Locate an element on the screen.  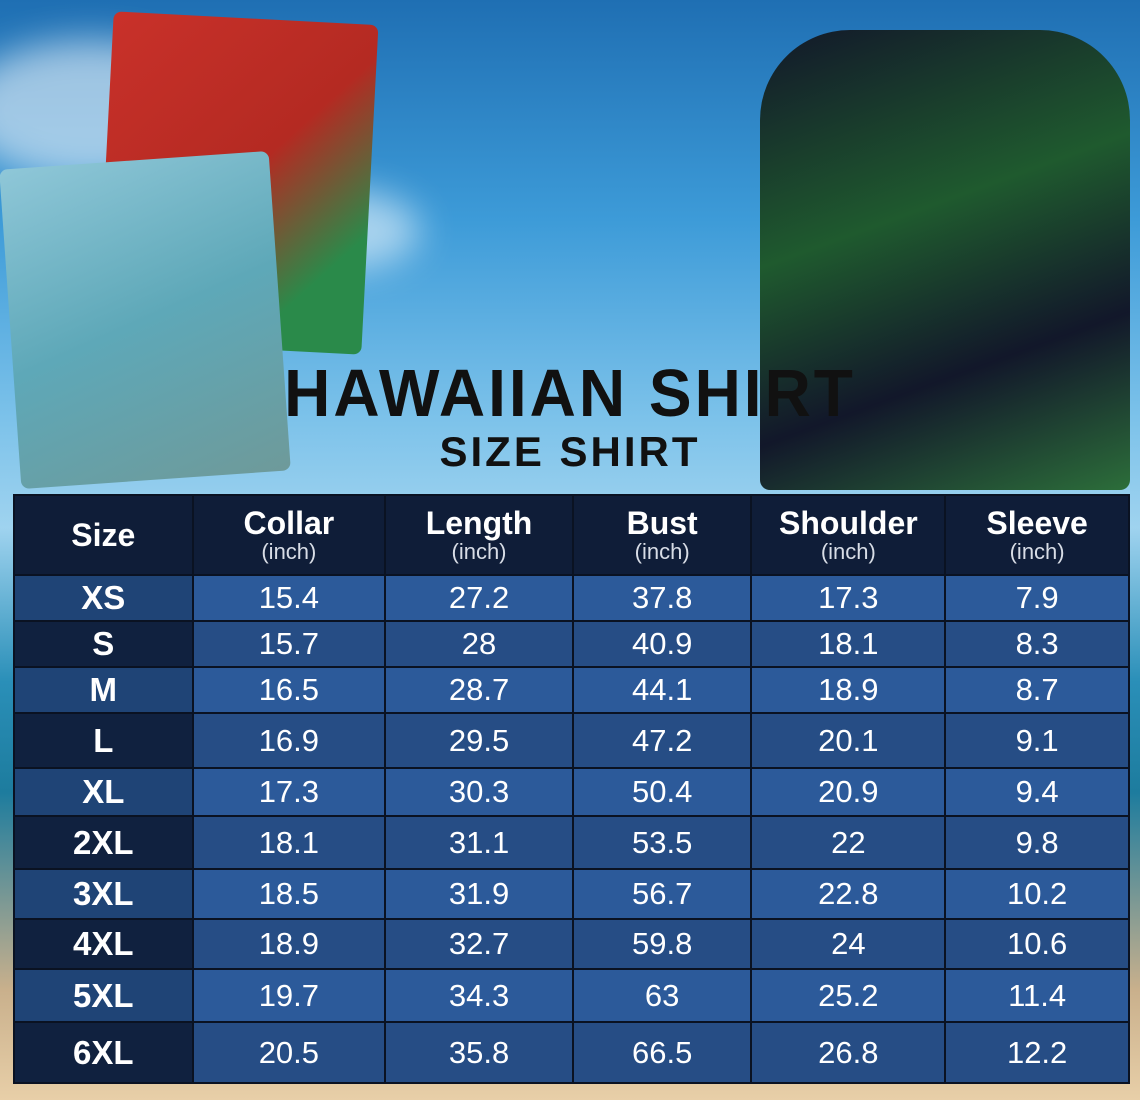
table-row: 3XL 18.5 31.9 56.7 22.8 10.2 is located at coordinates (571, 894).